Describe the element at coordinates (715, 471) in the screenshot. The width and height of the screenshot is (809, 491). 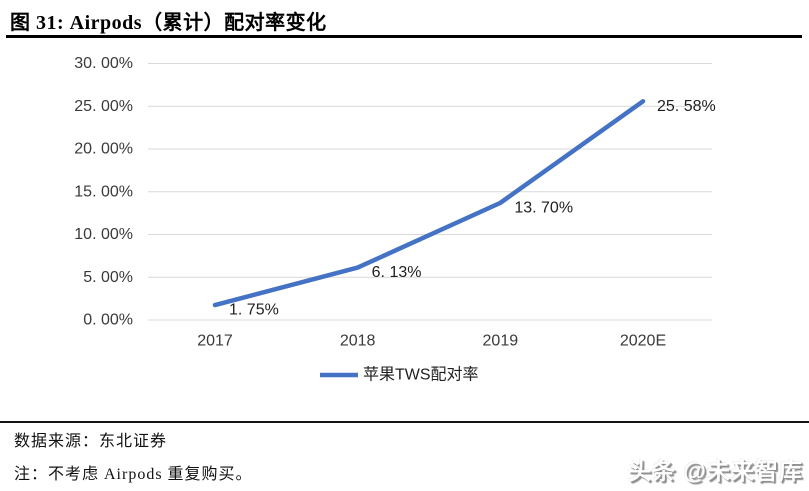
I see `watermark: 头条 @未来智库` at that location.